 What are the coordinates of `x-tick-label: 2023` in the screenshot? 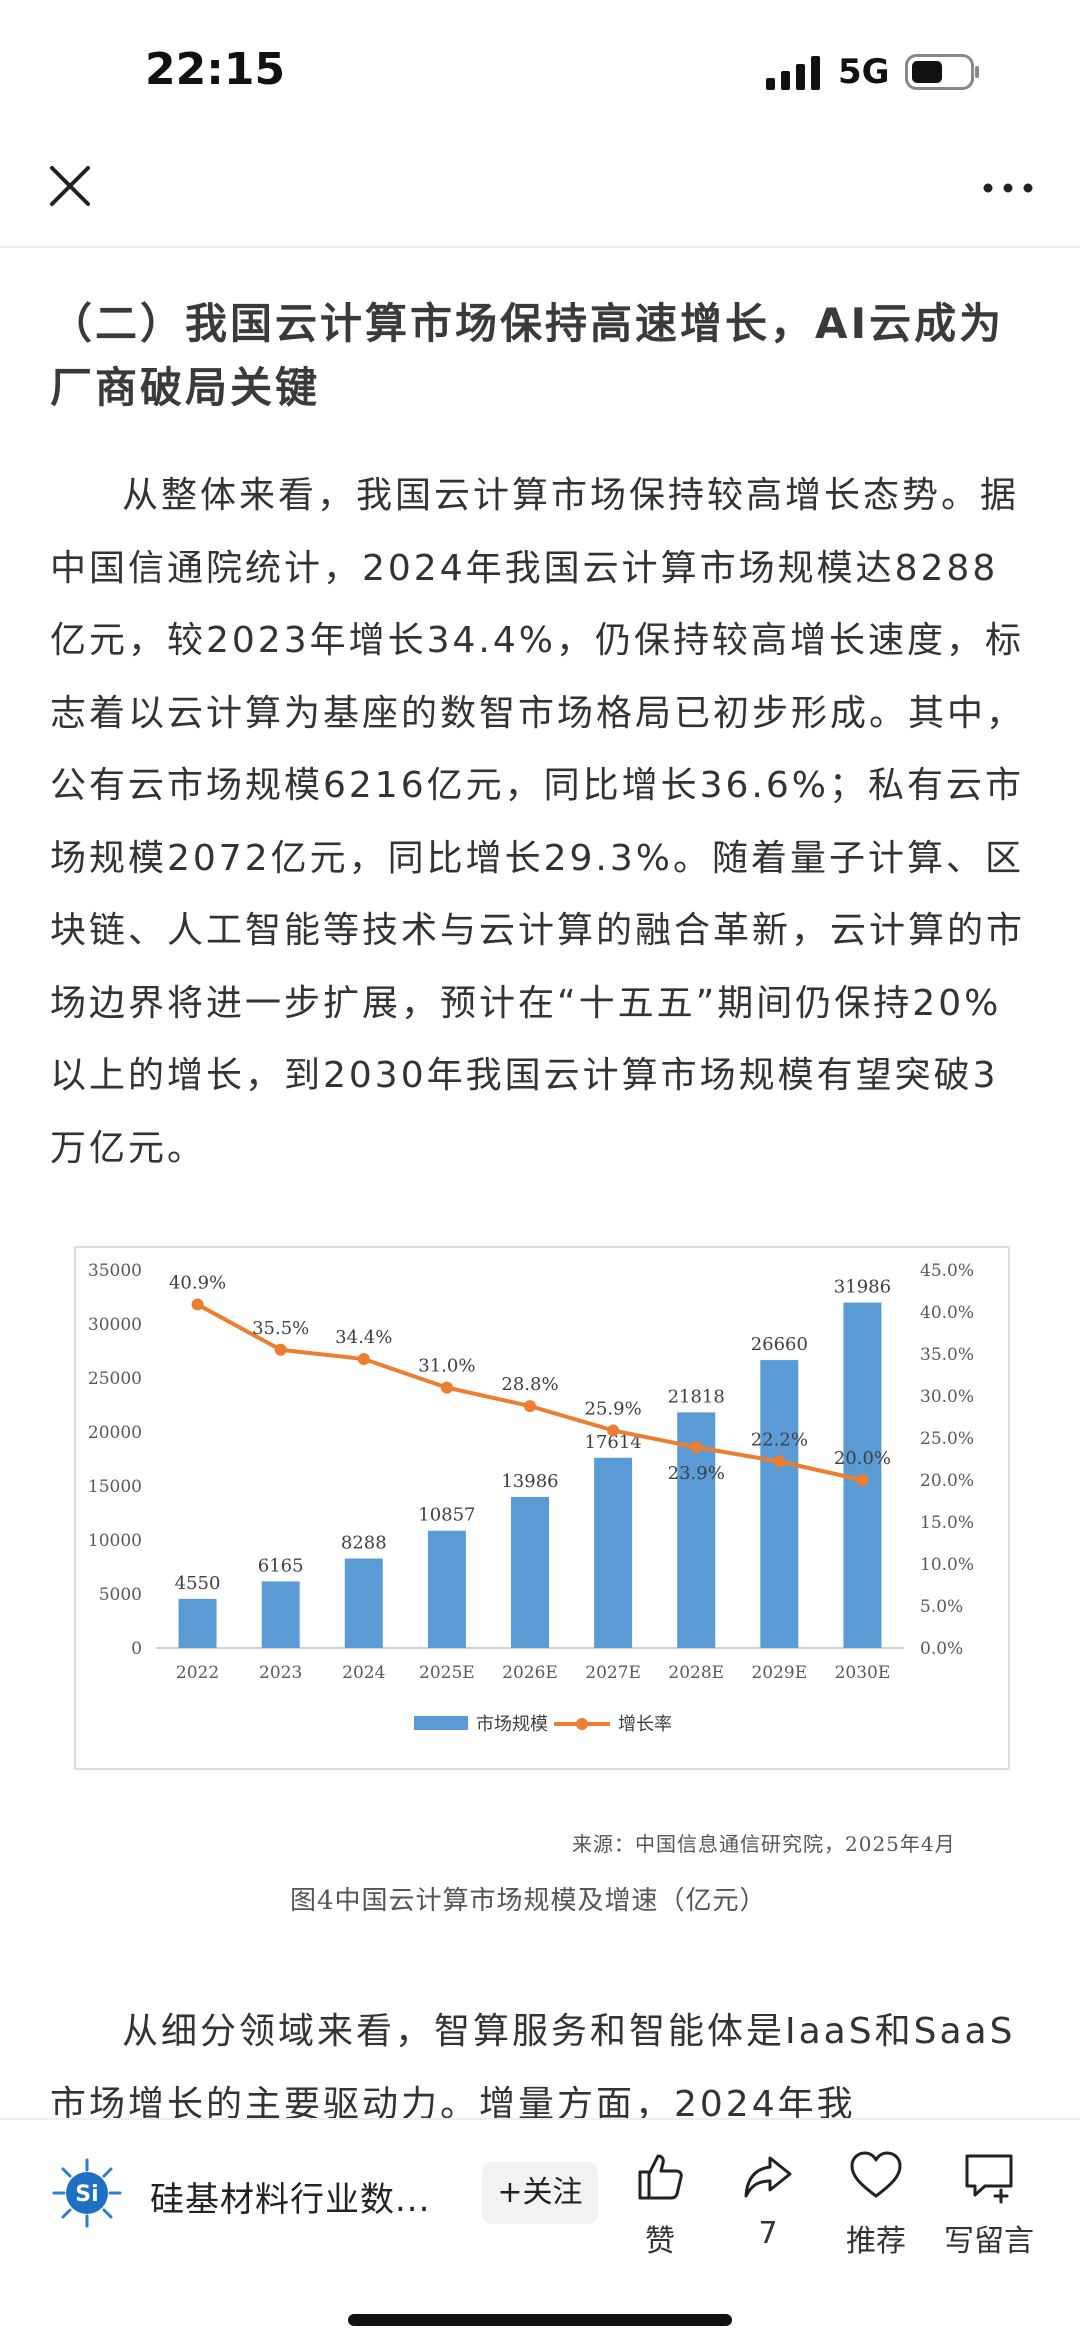 It's located at (280, 1673).